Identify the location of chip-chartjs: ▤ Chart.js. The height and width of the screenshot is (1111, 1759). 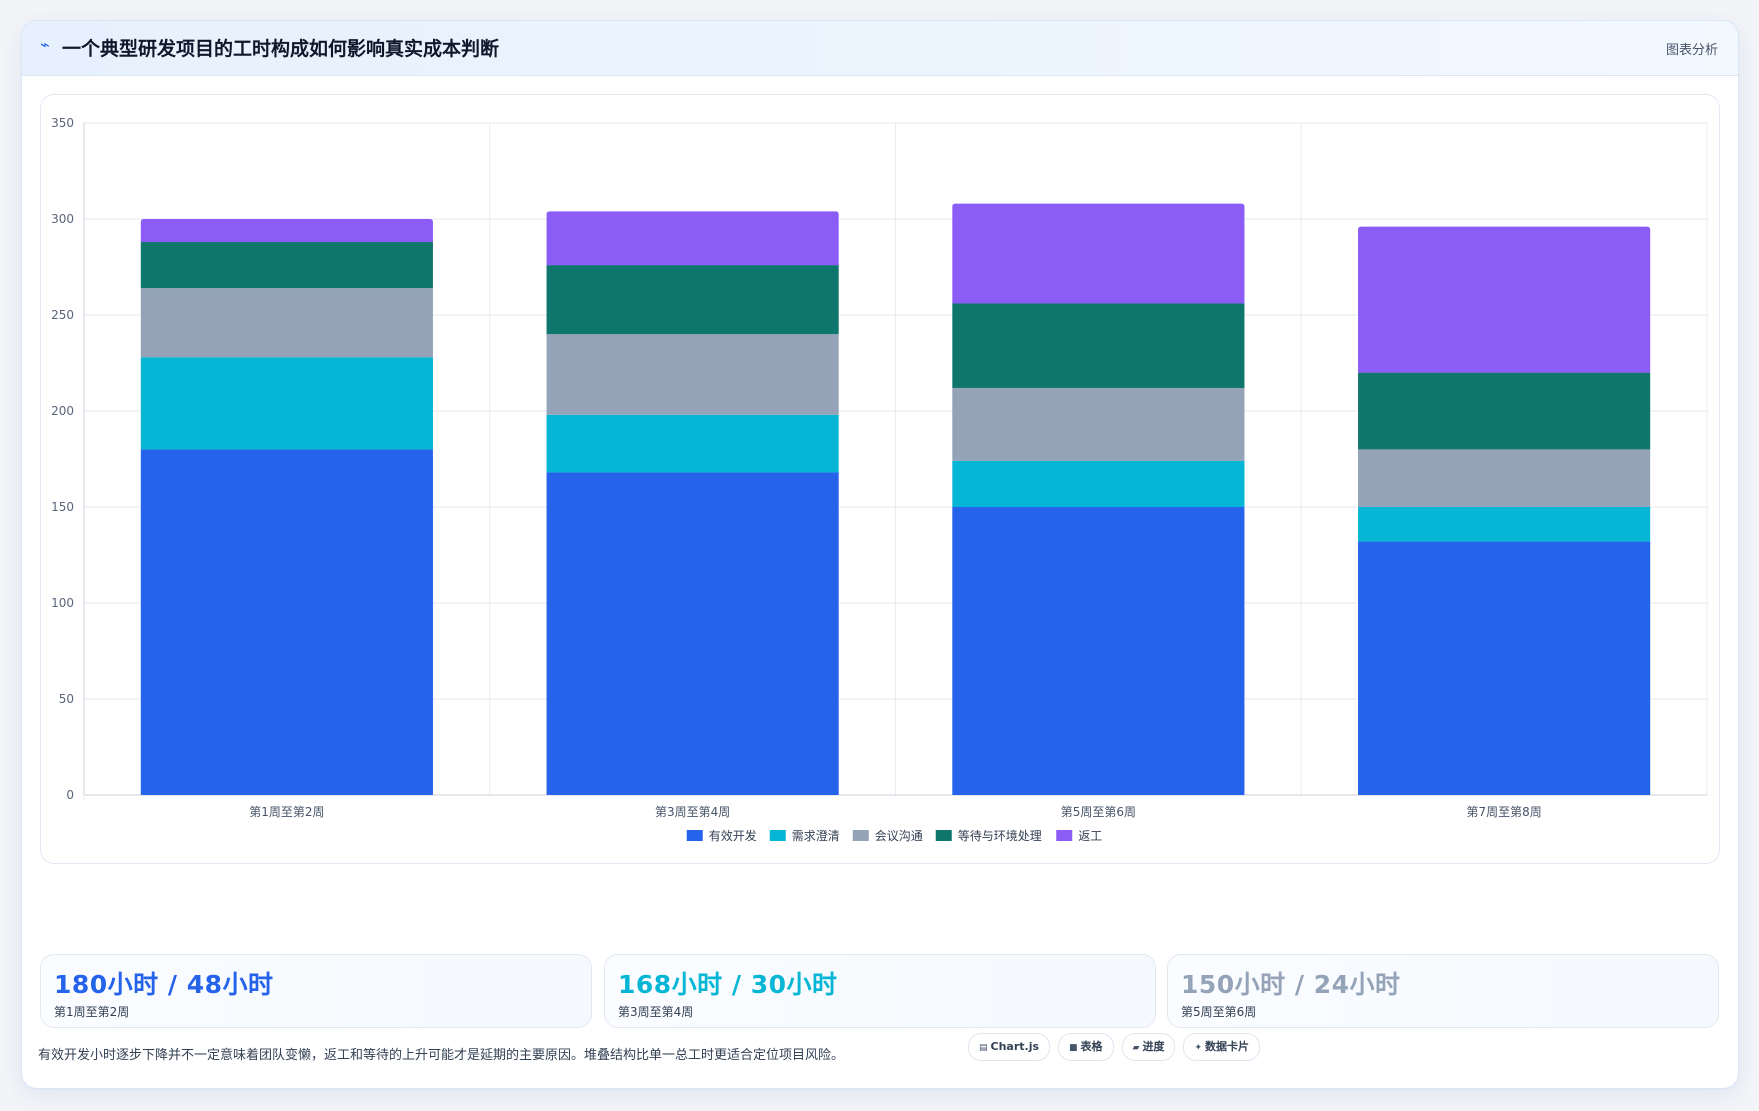
(1009, 1047).